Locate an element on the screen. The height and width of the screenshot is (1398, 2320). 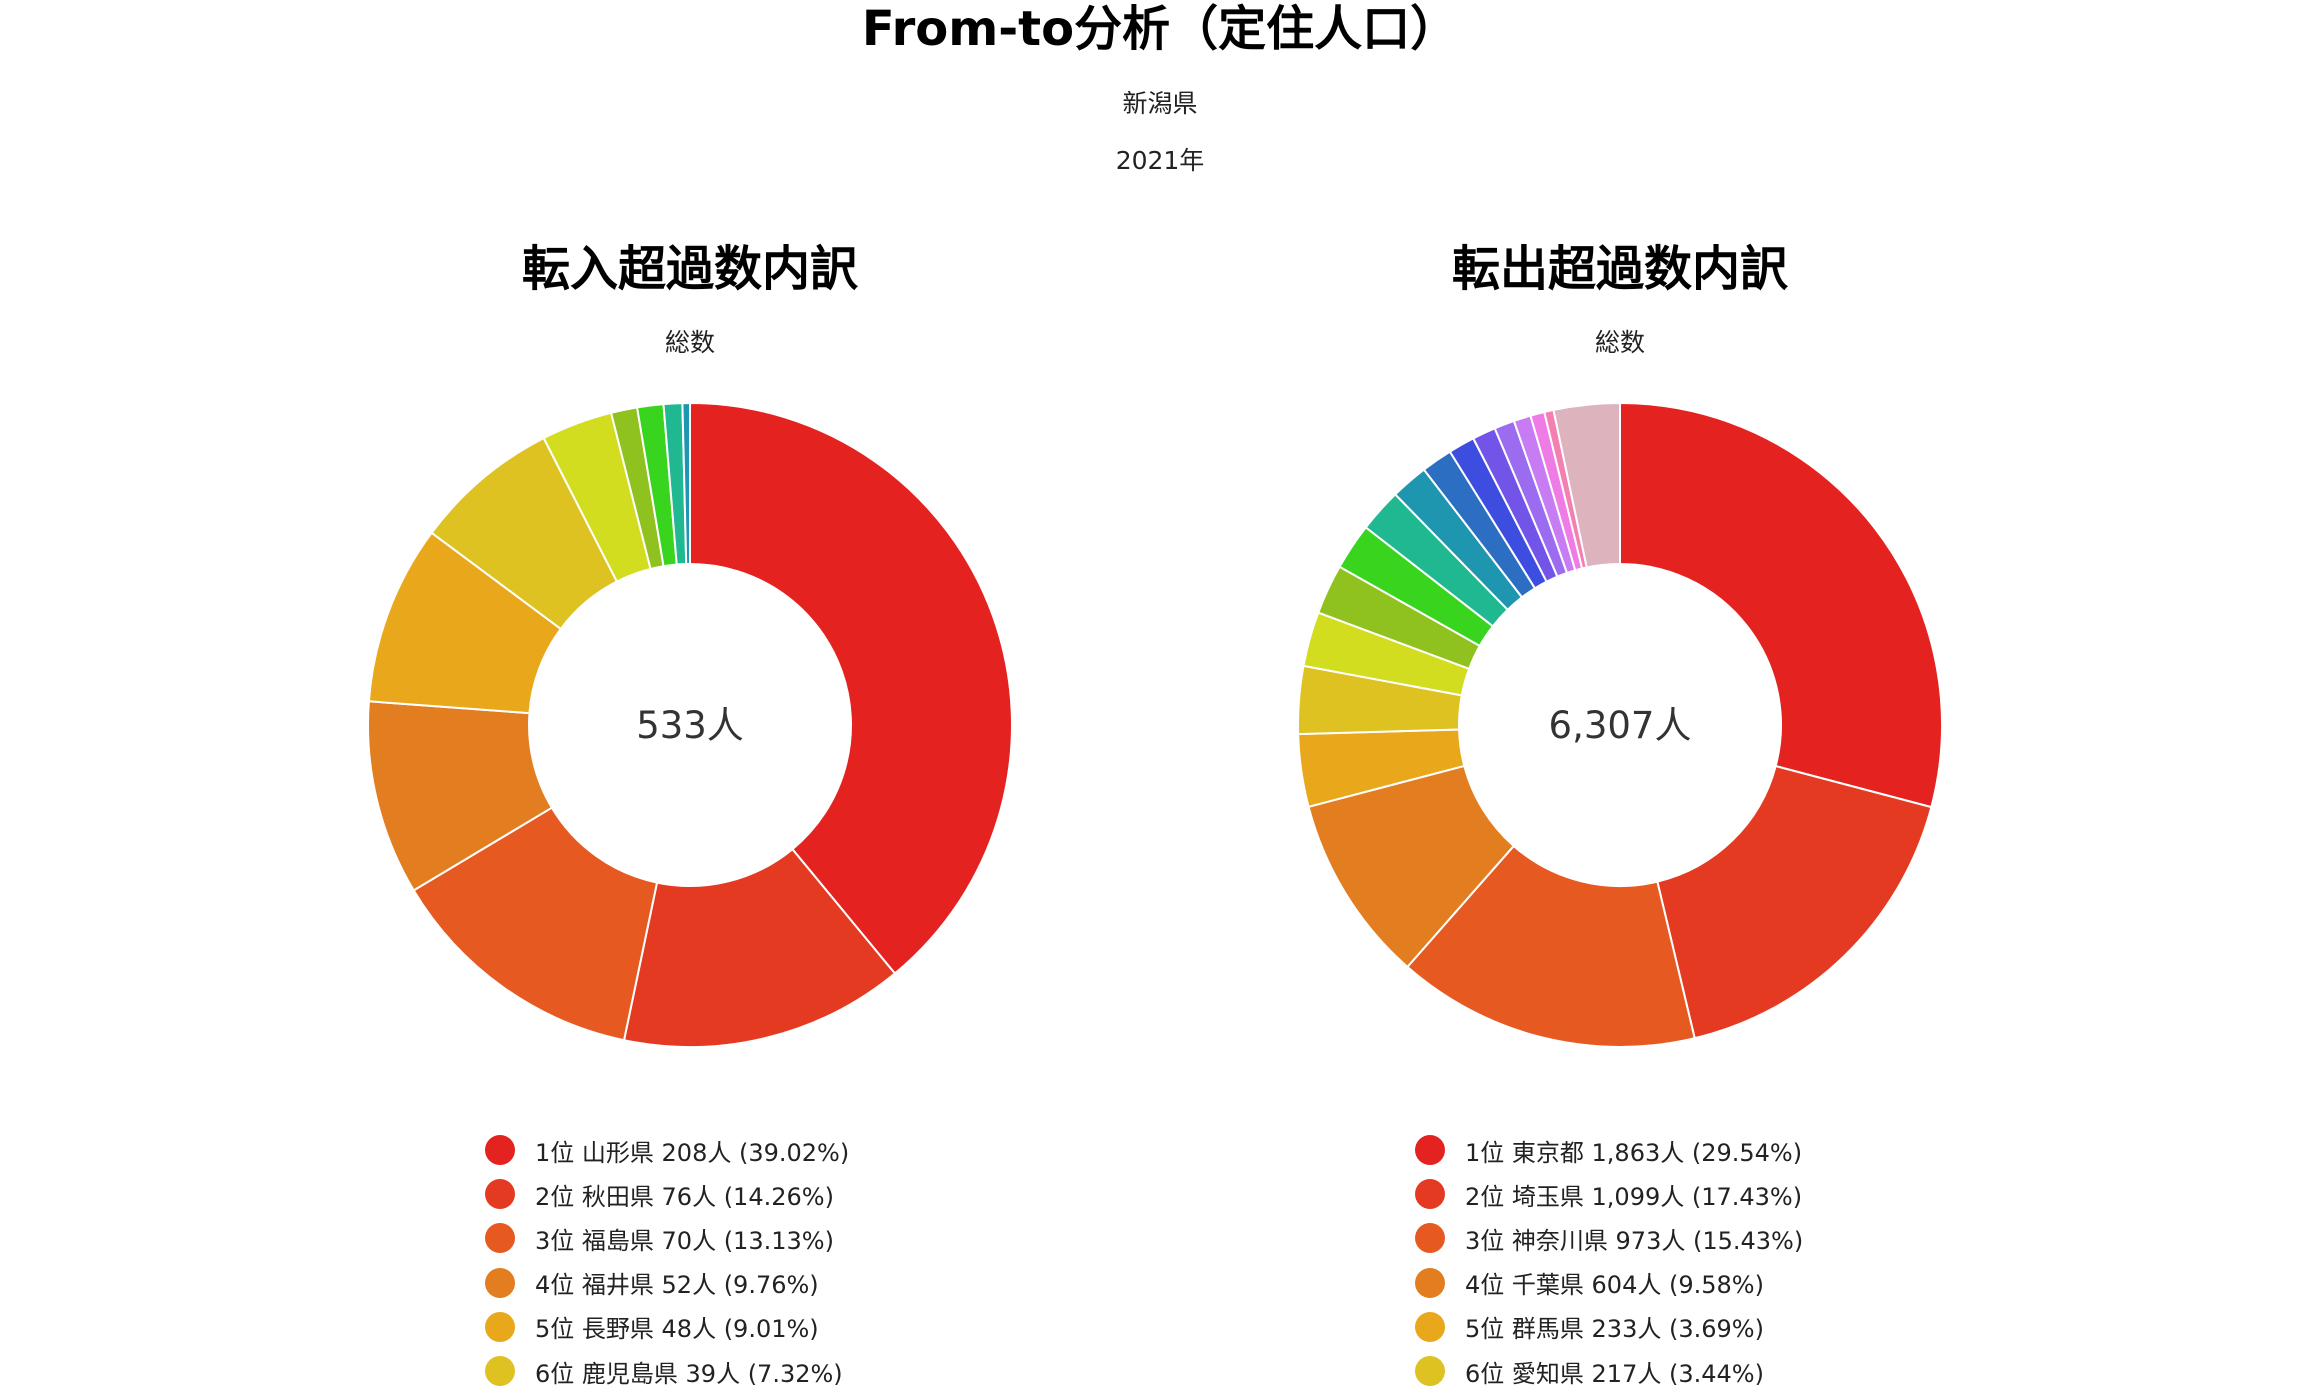
legend-label: 4位 福井県 52人 (9.76%) is located at coordinates (677, 1285).